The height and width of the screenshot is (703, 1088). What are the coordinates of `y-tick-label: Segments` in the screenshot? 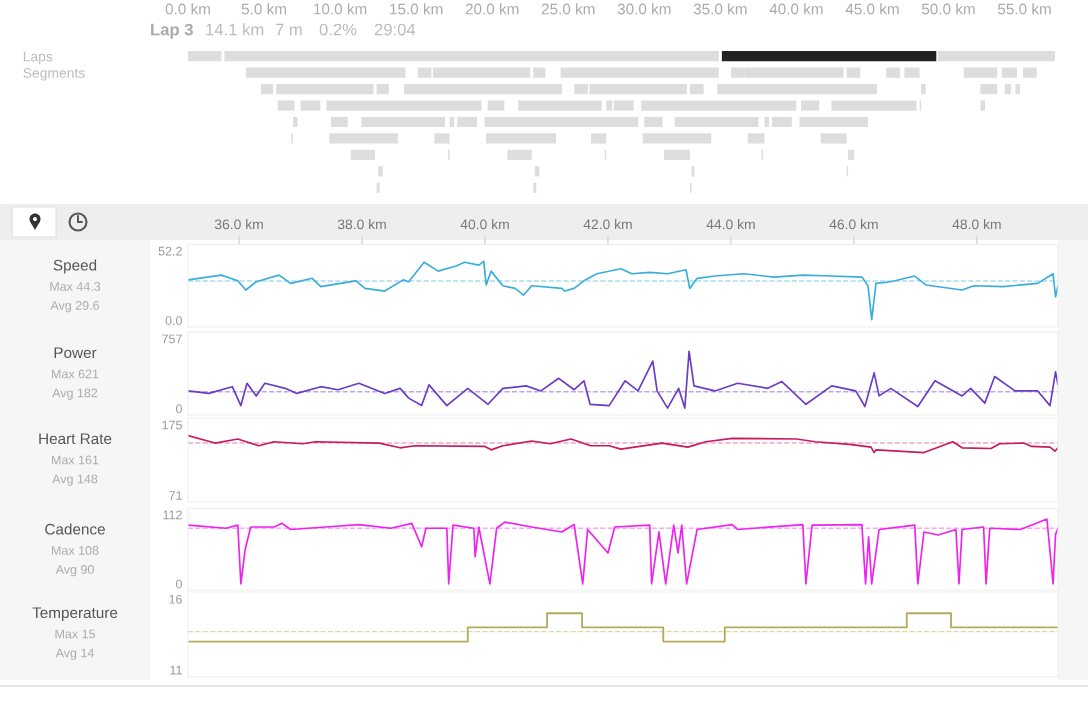 It's located at (54, 74).